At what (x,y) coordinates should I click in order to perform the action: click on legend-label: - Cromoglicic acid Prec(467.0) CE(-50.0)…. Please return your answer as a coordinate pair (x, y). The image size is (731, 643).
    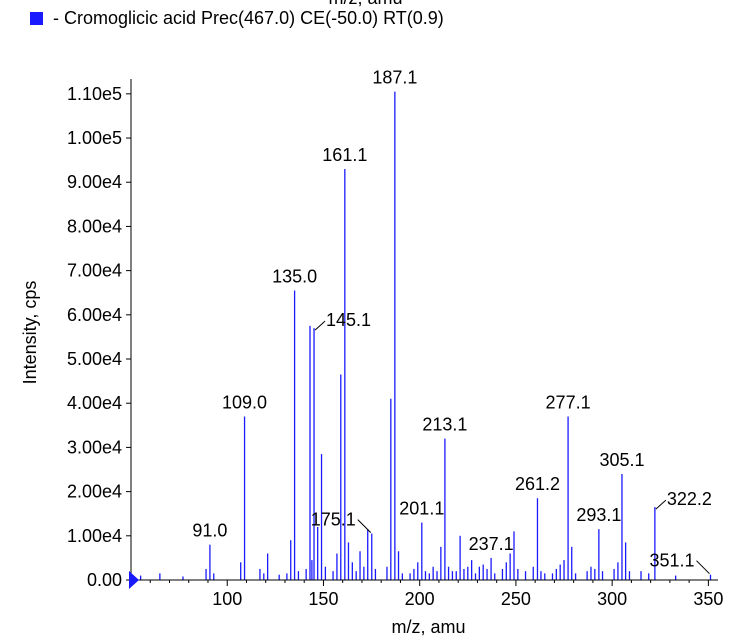
    Looking at the image, I should click on (248, 18).